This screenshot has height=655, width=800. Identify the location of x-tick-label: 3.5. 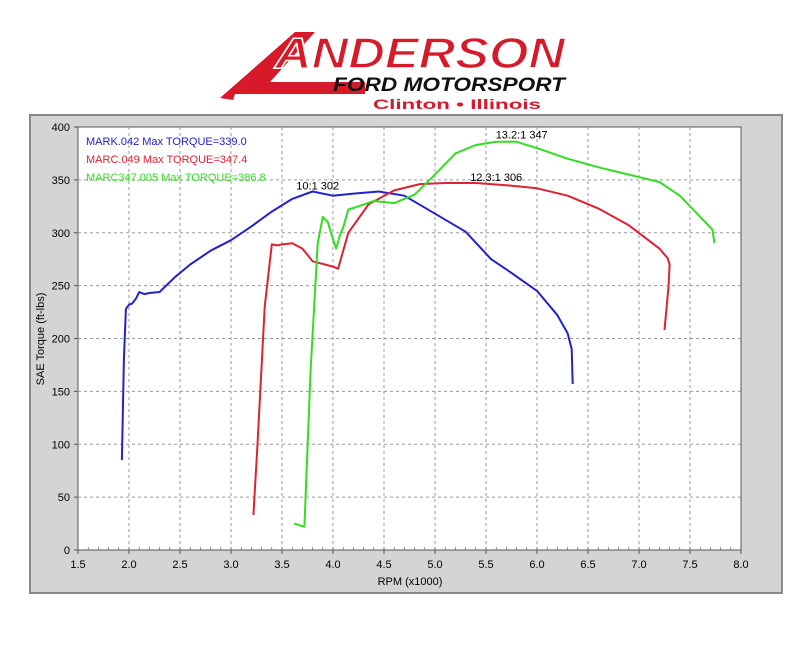
(281, 565).